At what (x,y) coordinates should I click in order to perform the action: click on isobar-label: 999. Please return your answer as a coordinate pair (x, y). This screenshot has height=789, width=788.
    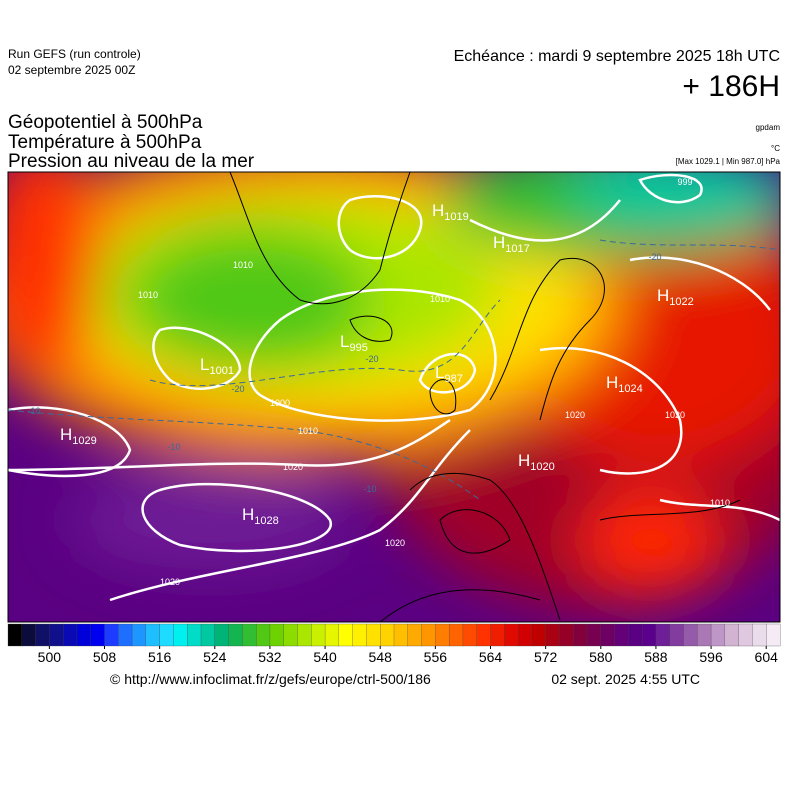
    Looking at the image, I should click on (684, 182).